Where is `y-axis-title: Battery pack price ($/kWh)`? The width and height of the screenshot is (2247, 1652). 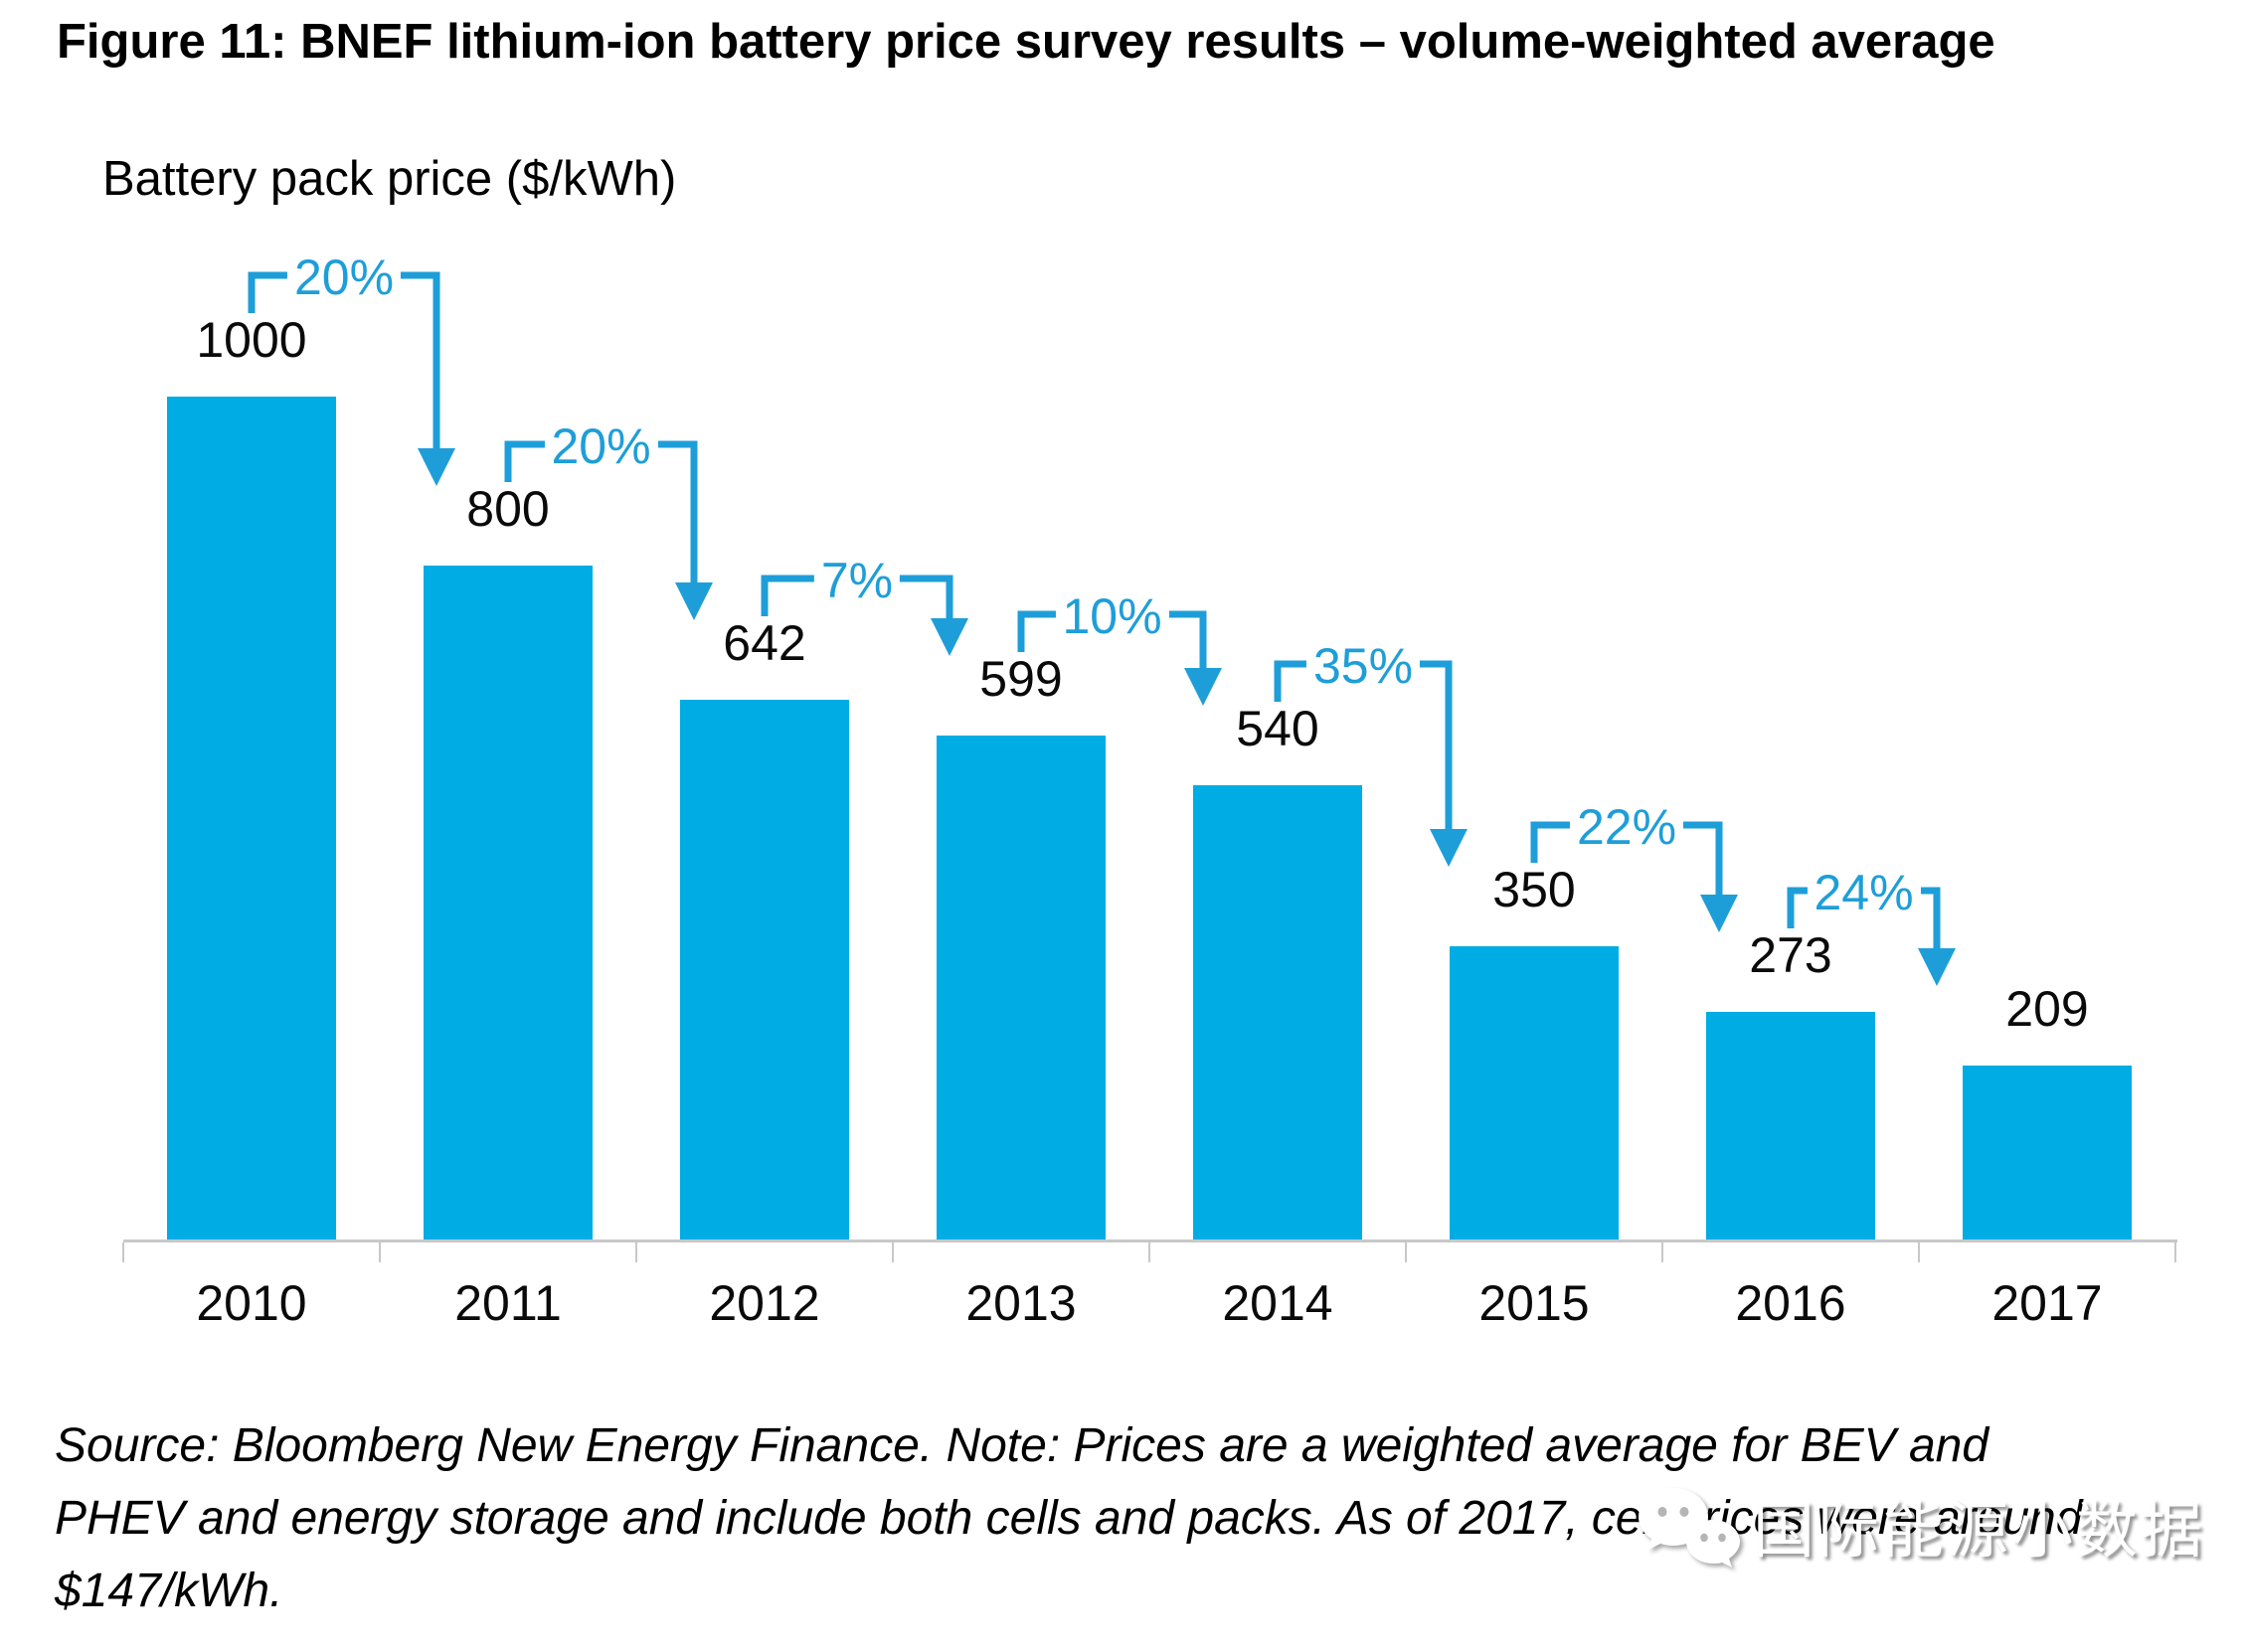 y-axis-title: Battery pack price ($/kWh) is located at coordinates (389, 179).